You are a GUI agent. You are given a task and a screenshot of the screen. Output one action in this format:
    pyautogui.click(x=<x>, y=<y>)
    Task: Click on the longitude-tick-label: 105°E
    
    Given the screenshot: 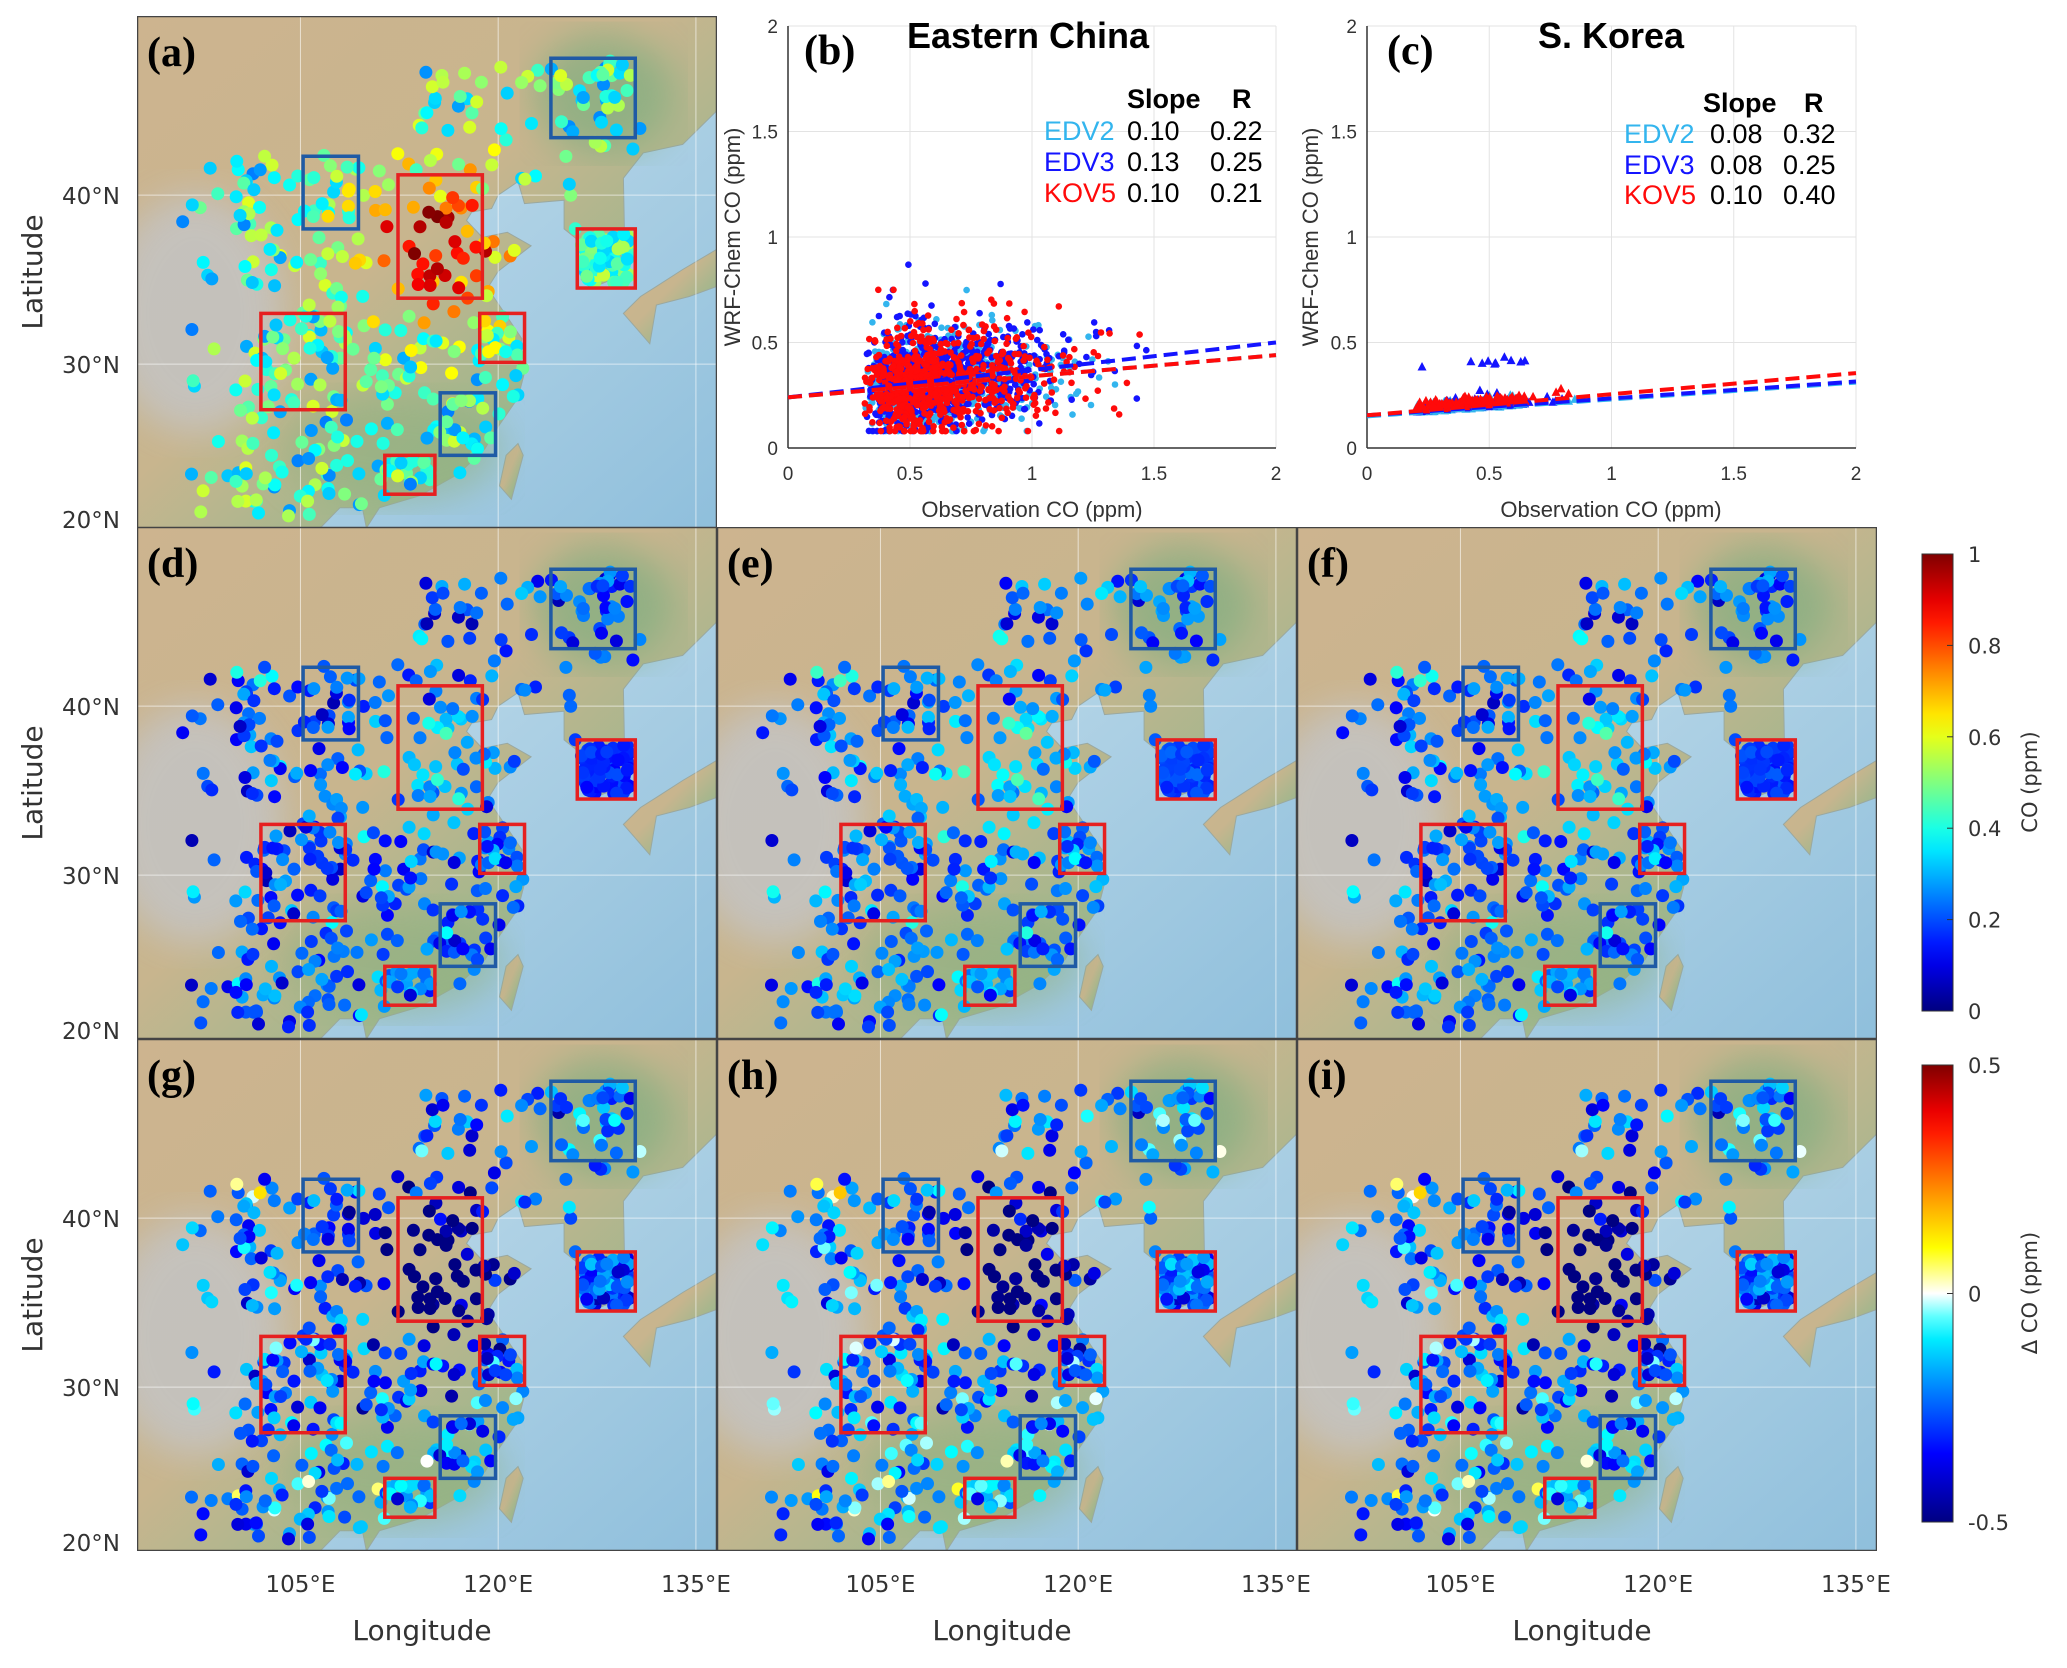 What is the action you would take?
    pyautogui.click(x=1460, y=1585)
    